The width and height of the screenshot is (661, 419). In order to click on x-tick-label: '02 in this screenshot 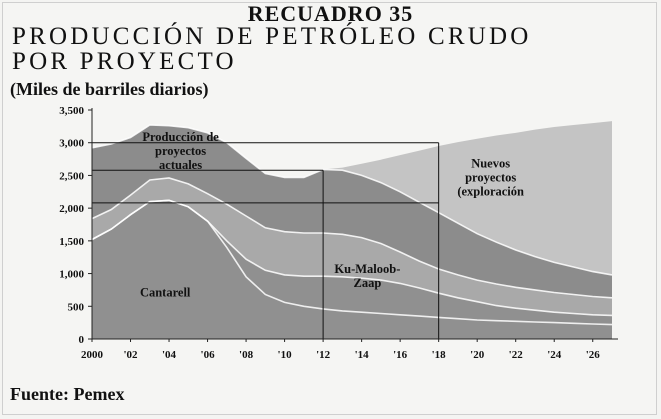, I will do `click(130, 355)`.